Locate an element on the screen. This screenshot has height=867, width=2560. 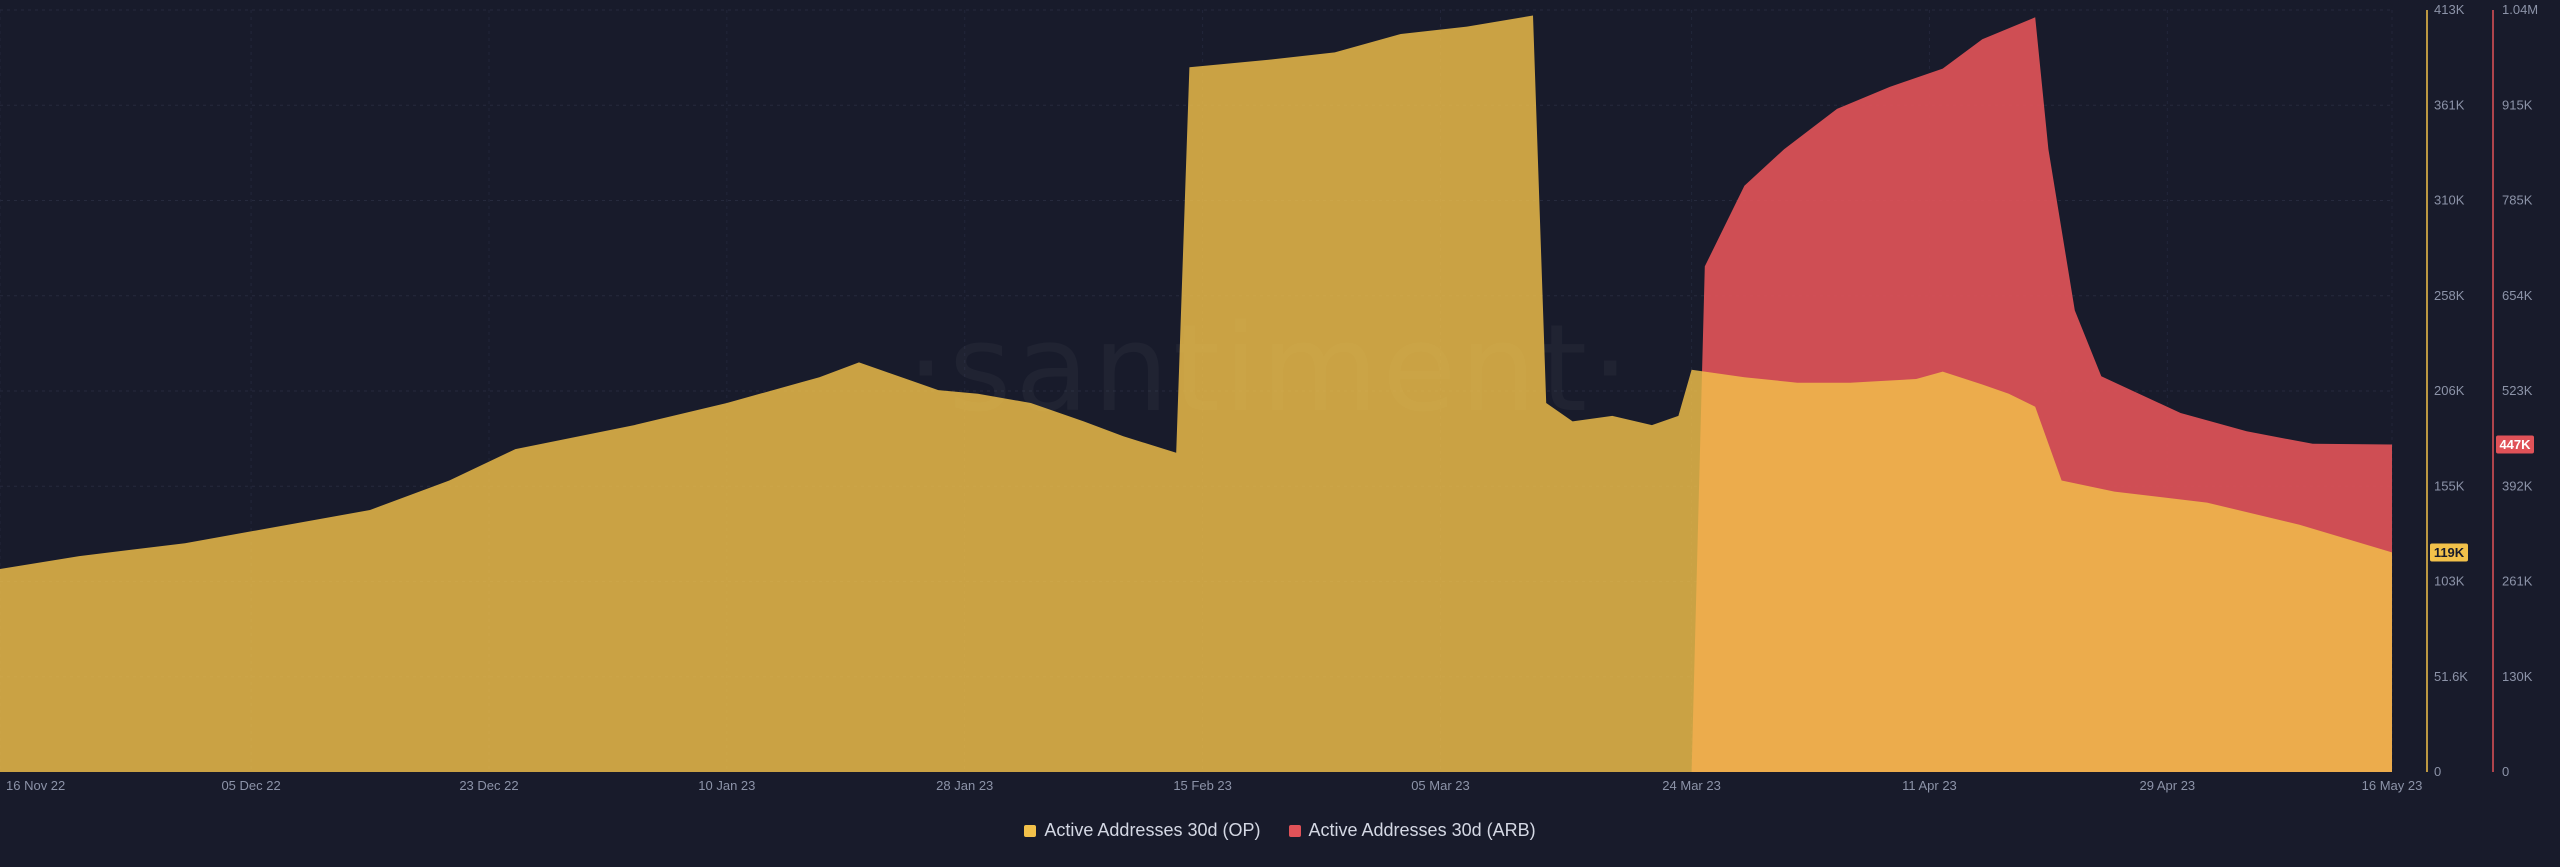
y-axis-right-ticks: 0 130K 261K 392K 523K 654K 785K 915K 1.04M is located at coordinates (2520, 390).